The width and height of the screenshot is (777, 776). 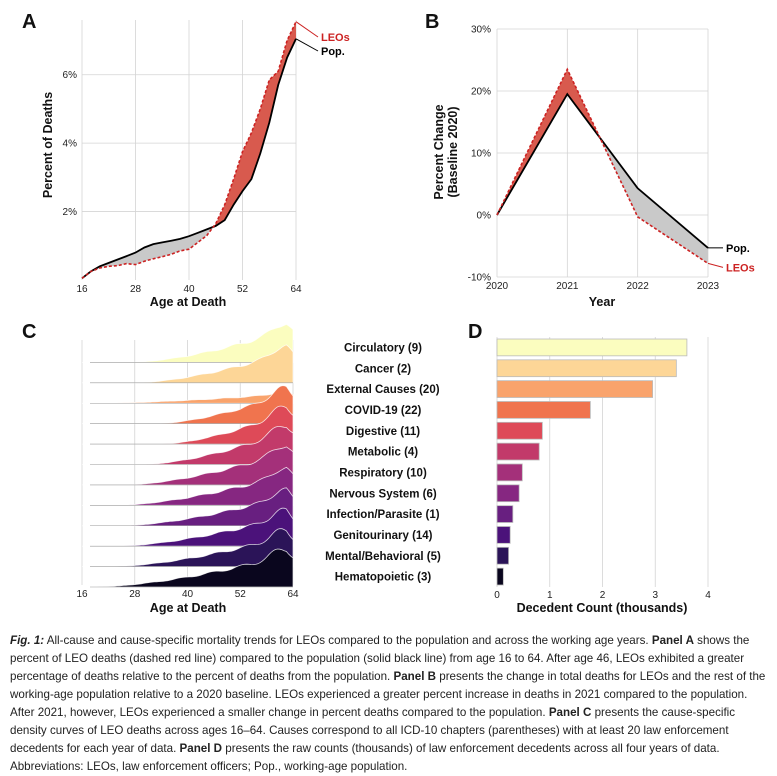 What do you see at coordinates (592, 462) in the screenshot?
I see `panel-d-bars` at bounding box center [592, 462].